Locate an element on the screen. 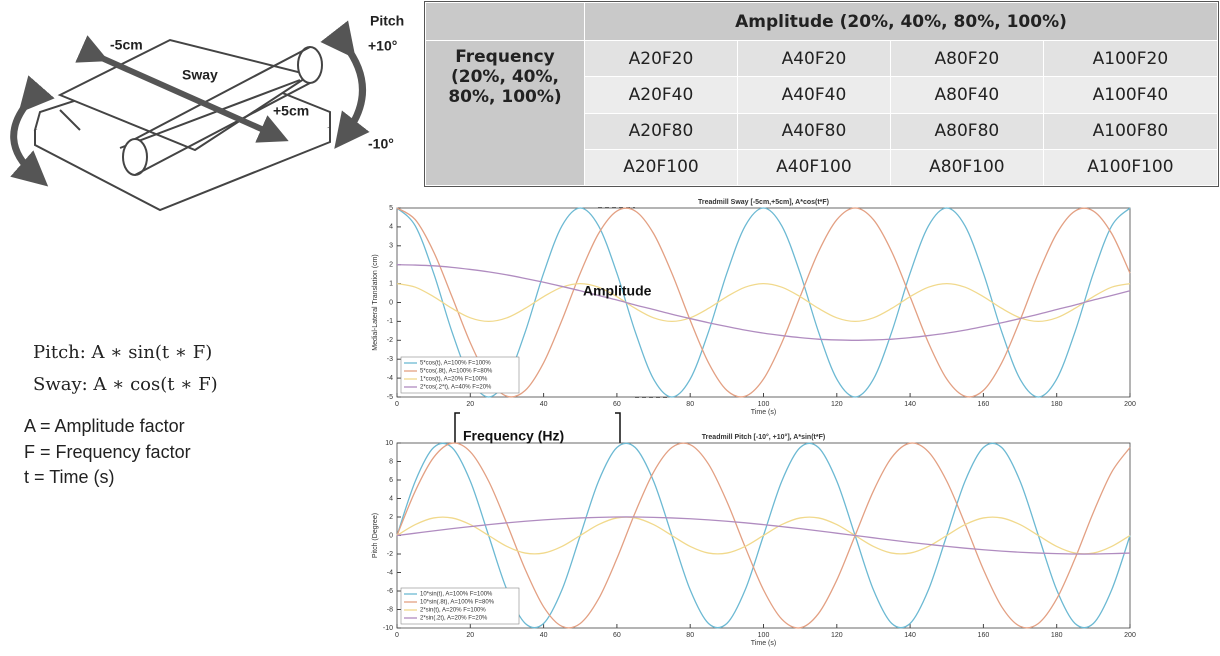 The width and height of the screenshot is (1220, 656). label: -10° is located at coordinates (381, 144).